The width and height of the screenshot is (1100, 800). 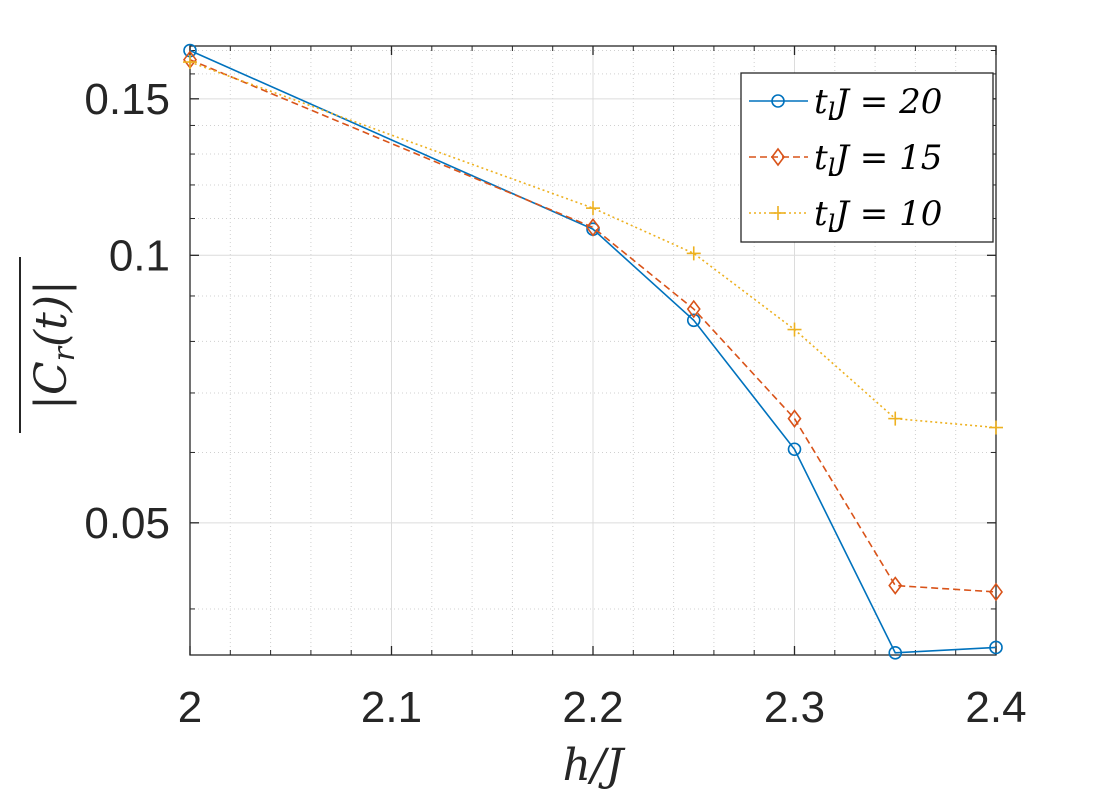 I want to click on y-tick-label: 0.05, so click(x=127, y=523).